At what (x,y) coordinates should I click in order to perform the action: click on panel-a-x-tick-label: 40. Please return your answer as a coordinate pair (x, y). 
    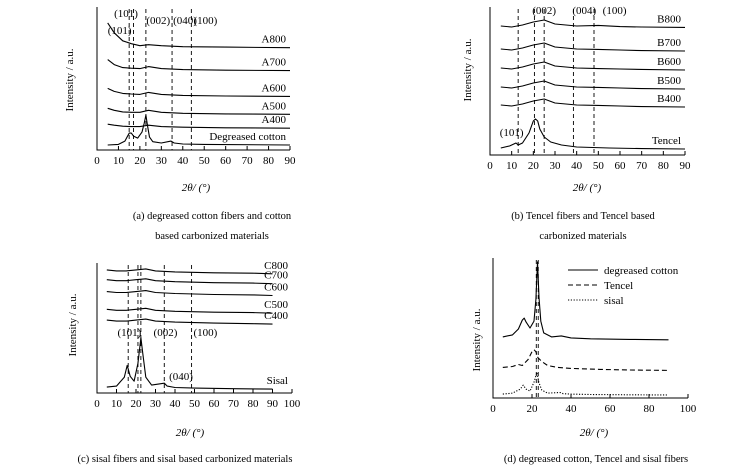
    Looking at the image, I should click on (183, 161).